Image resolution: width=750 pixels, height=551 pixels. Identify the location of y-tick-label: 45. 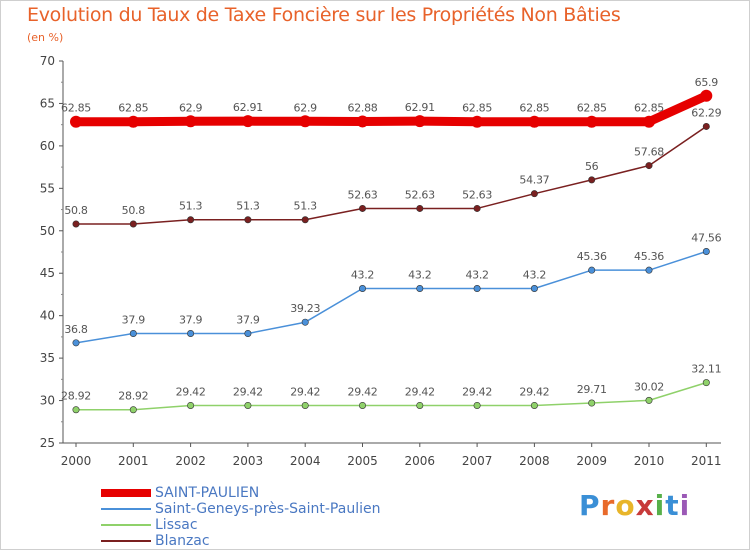
(47, 273).